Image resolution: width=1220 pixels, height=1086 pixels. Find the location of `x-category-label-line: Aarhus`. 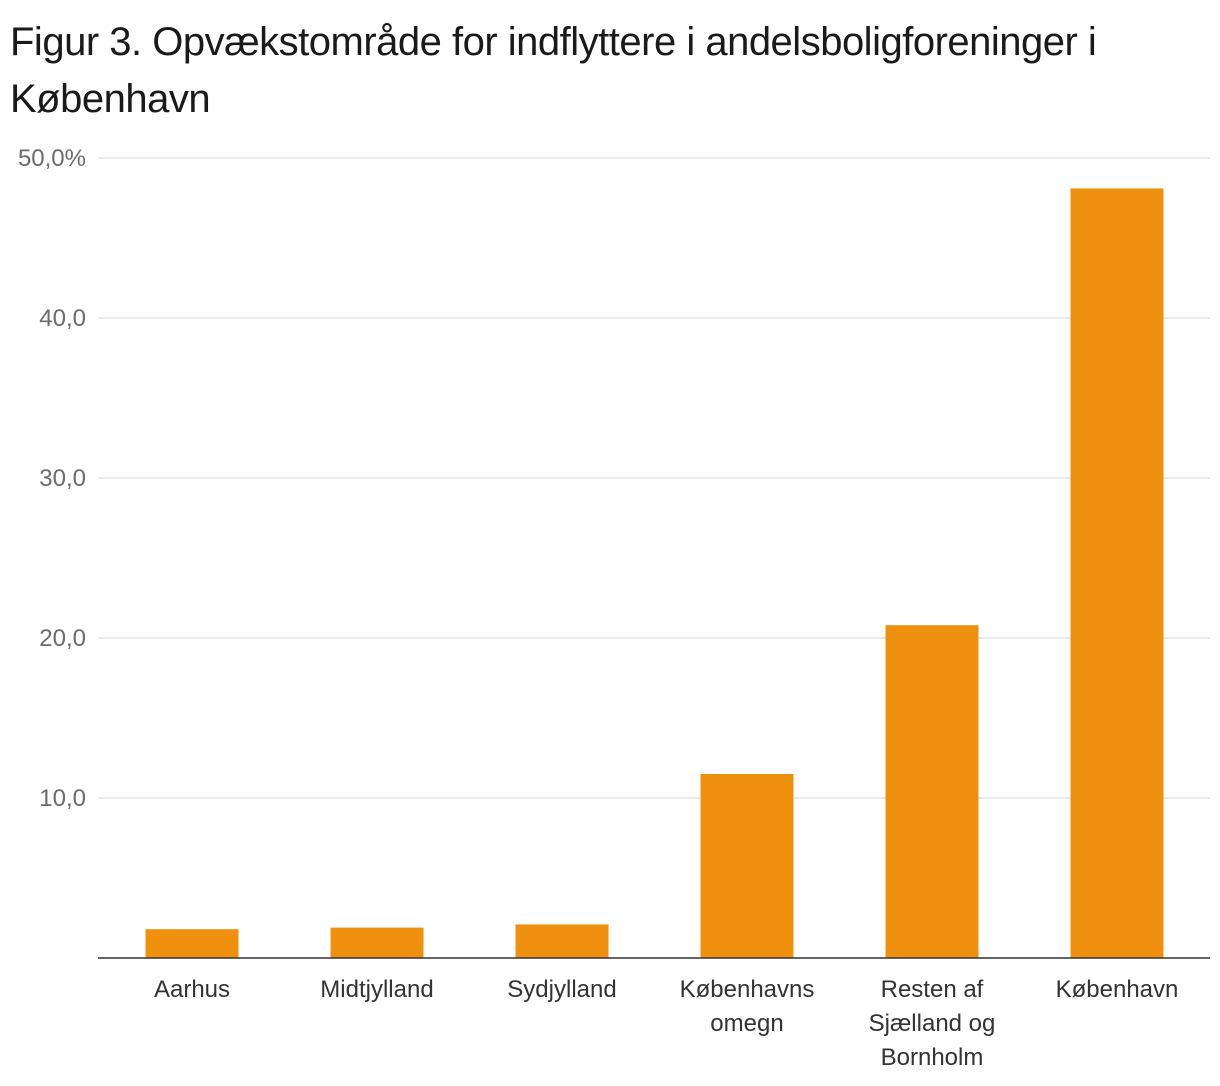

x-category-label-line: Aarhus is located at coordinates (192, 989).